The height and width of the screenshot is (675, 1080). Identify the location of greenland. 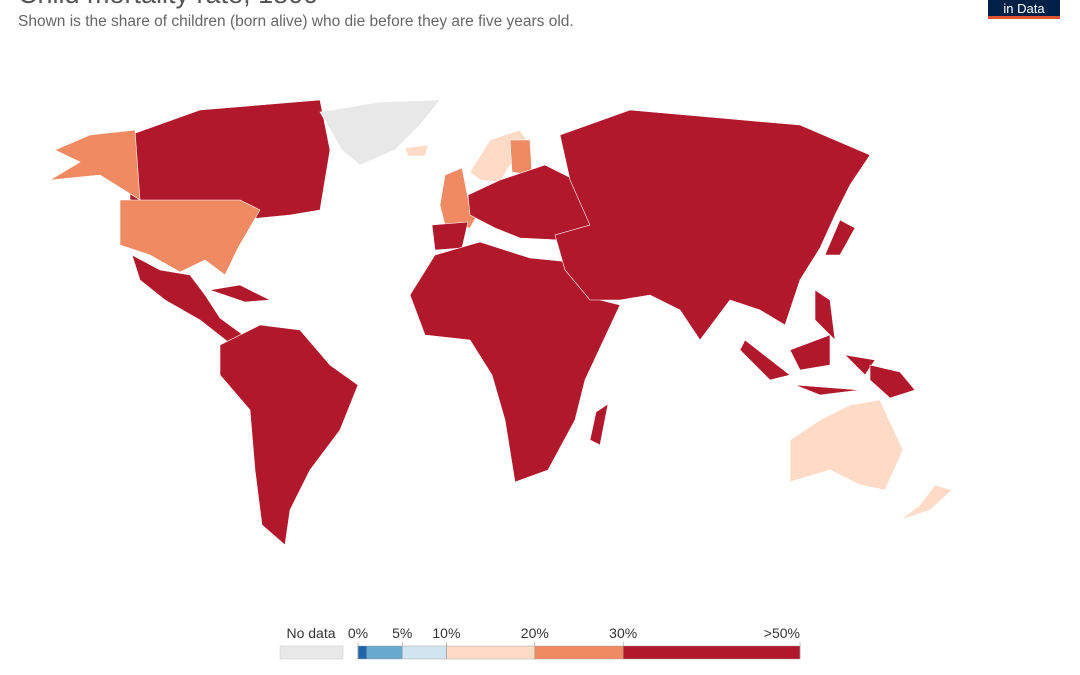
(380, 132).